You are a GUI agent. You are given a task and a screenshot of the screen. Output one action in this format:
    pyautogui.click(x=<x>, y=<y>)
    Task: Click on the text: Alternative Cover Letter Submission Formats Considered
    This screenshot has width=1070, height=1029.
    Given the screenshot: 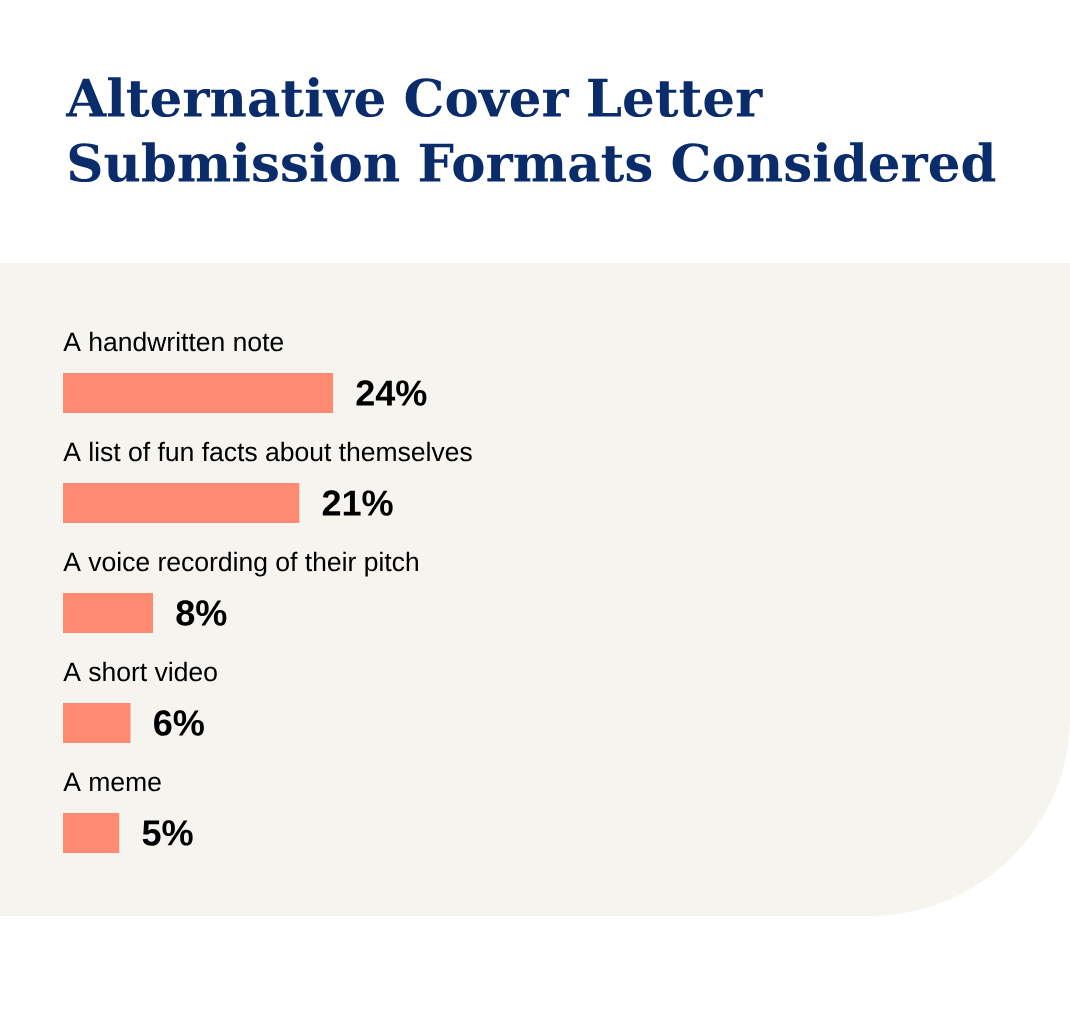 What is the action you would take?
    pyautogui.click(x=530, y=130)
    